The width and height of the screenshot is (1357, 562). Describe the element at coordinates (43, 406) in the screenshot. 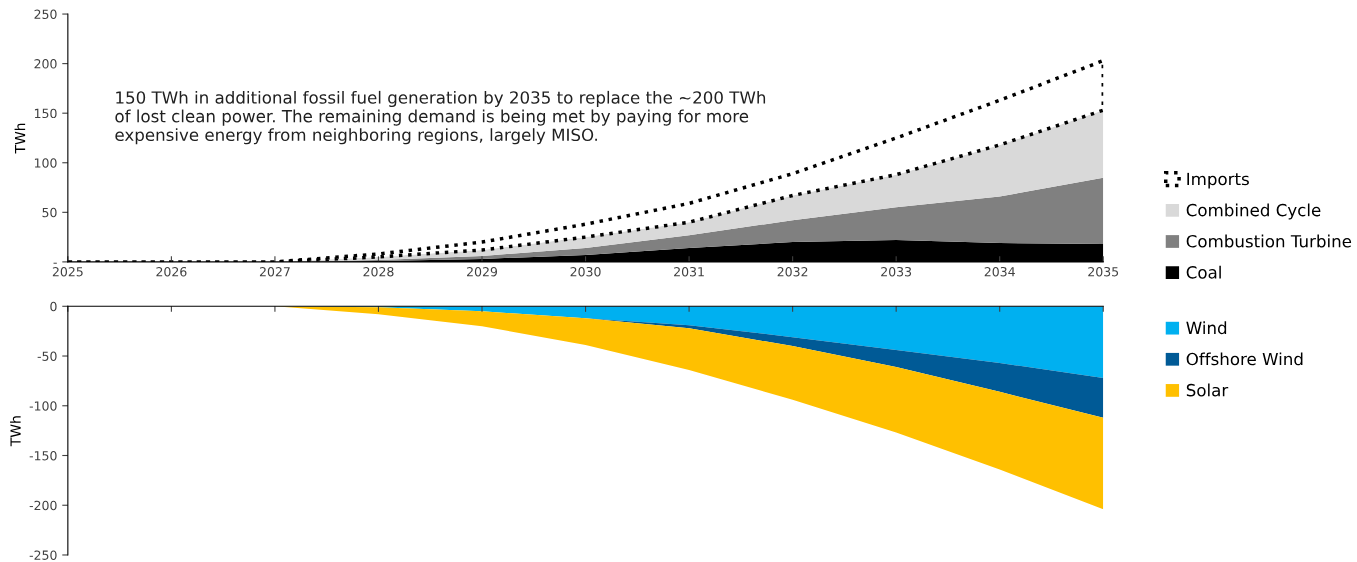

I see `y-tick-label: -100` at that location.